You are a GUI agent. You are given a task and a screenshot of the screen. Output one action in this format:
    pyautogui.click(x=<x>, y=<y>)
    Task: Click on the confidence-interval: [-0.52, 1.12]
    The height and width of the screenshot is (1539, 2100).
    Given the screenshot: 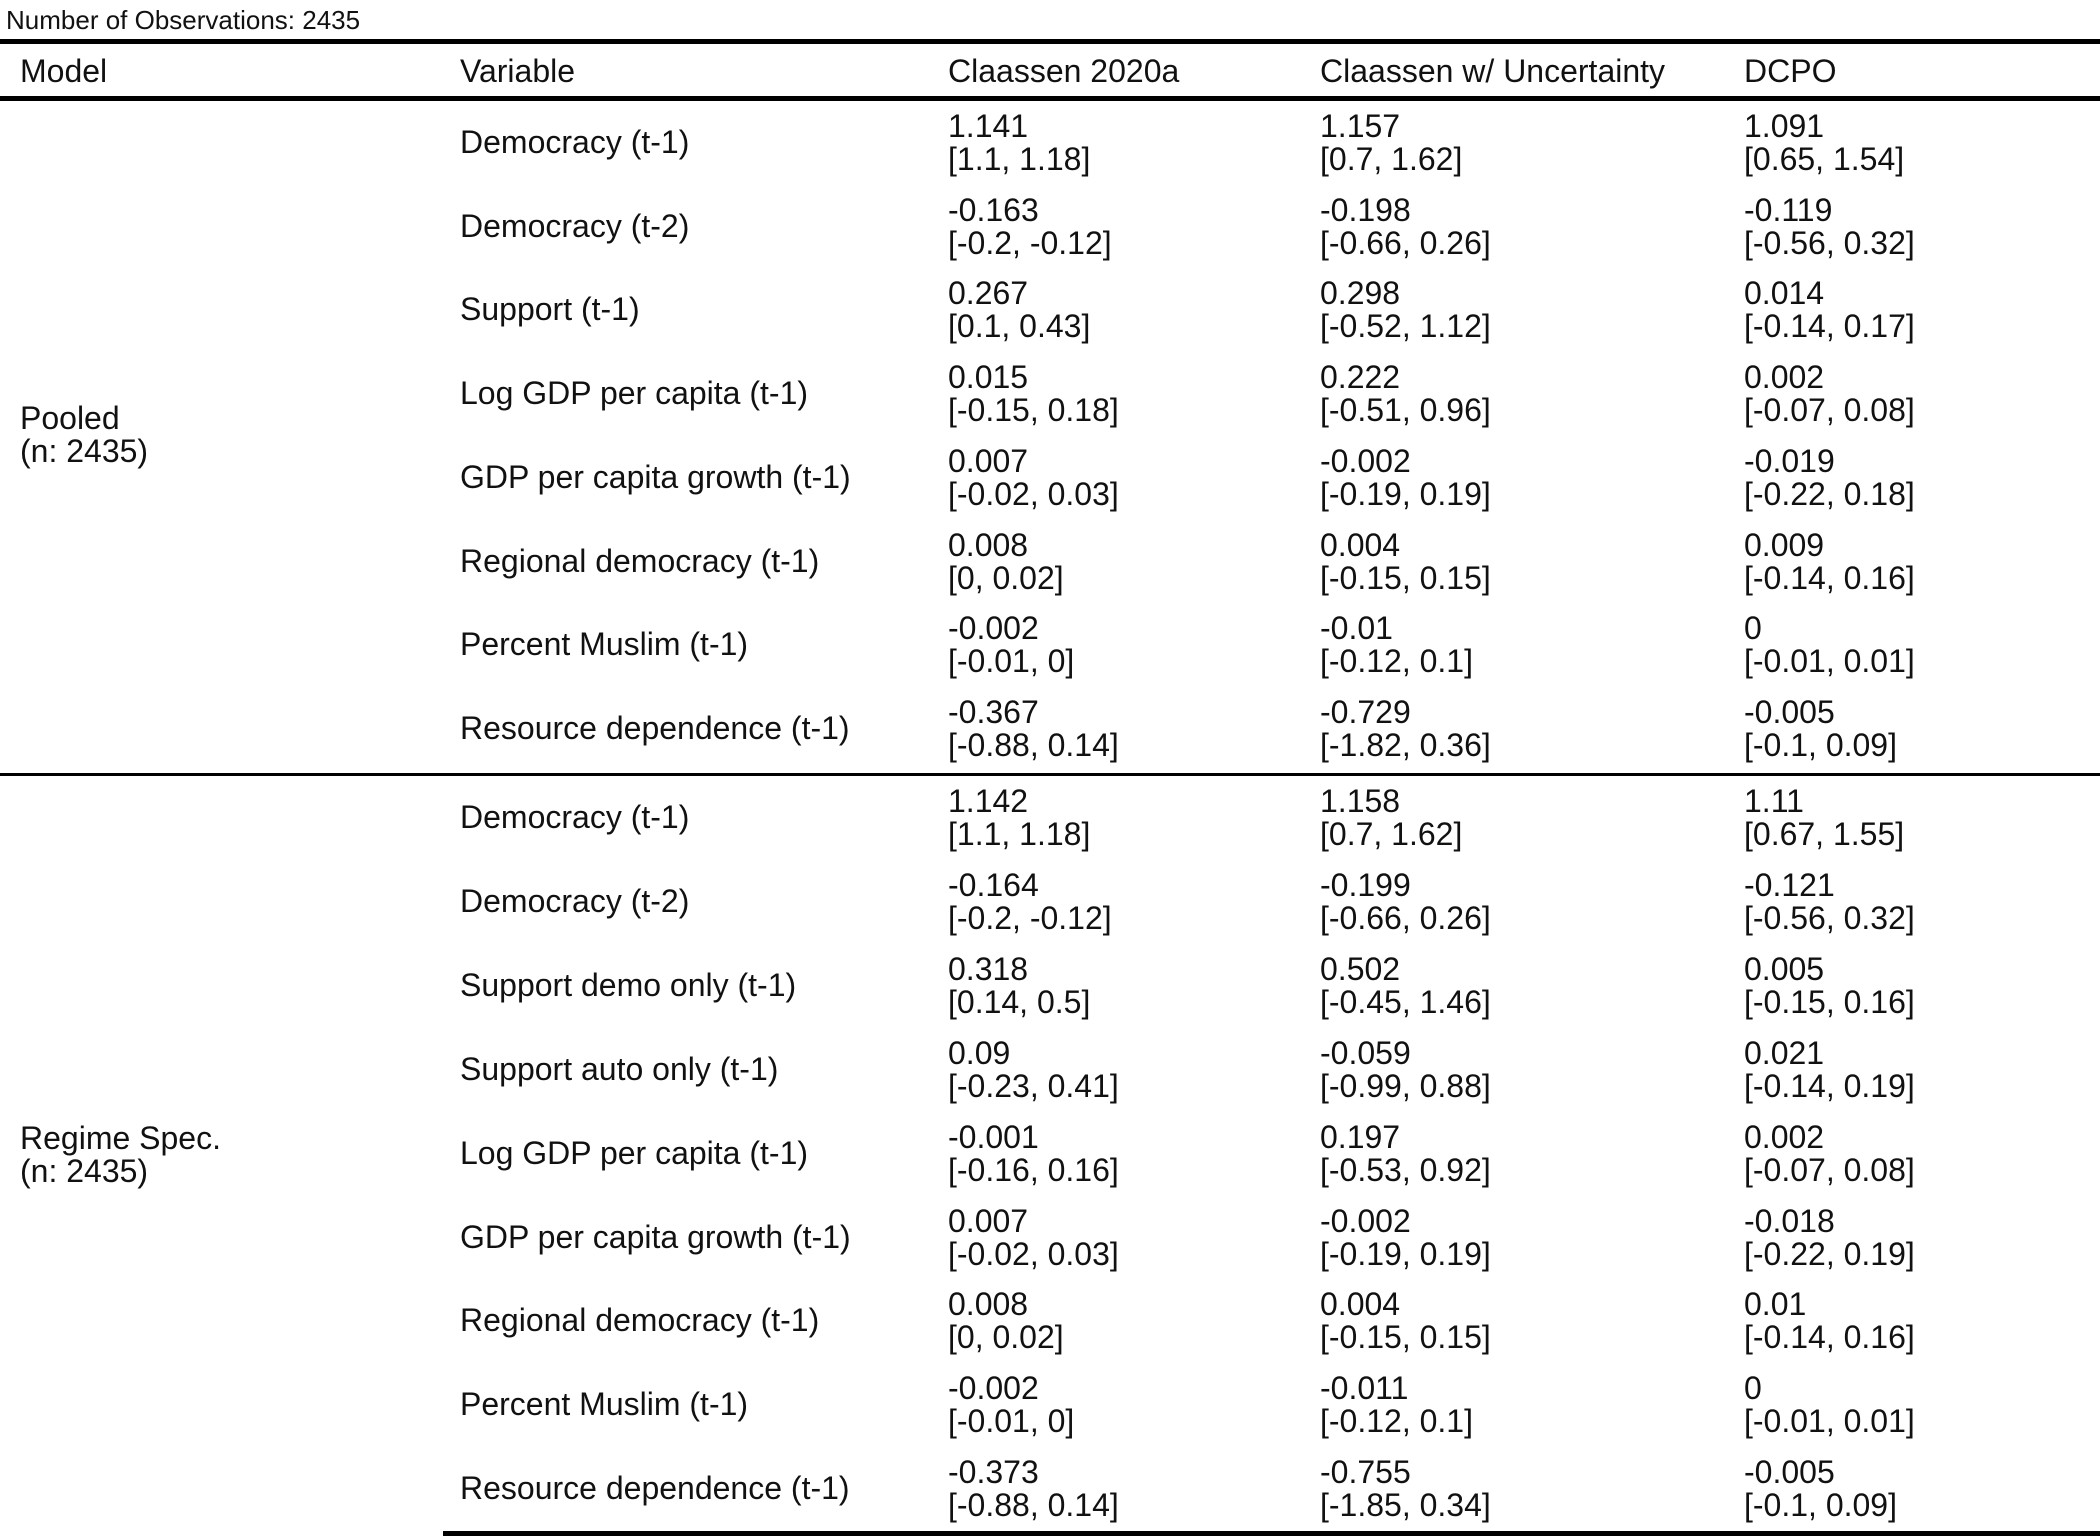 What is the action you would take?
    pyautogui.click(x=1405, y=326)
    